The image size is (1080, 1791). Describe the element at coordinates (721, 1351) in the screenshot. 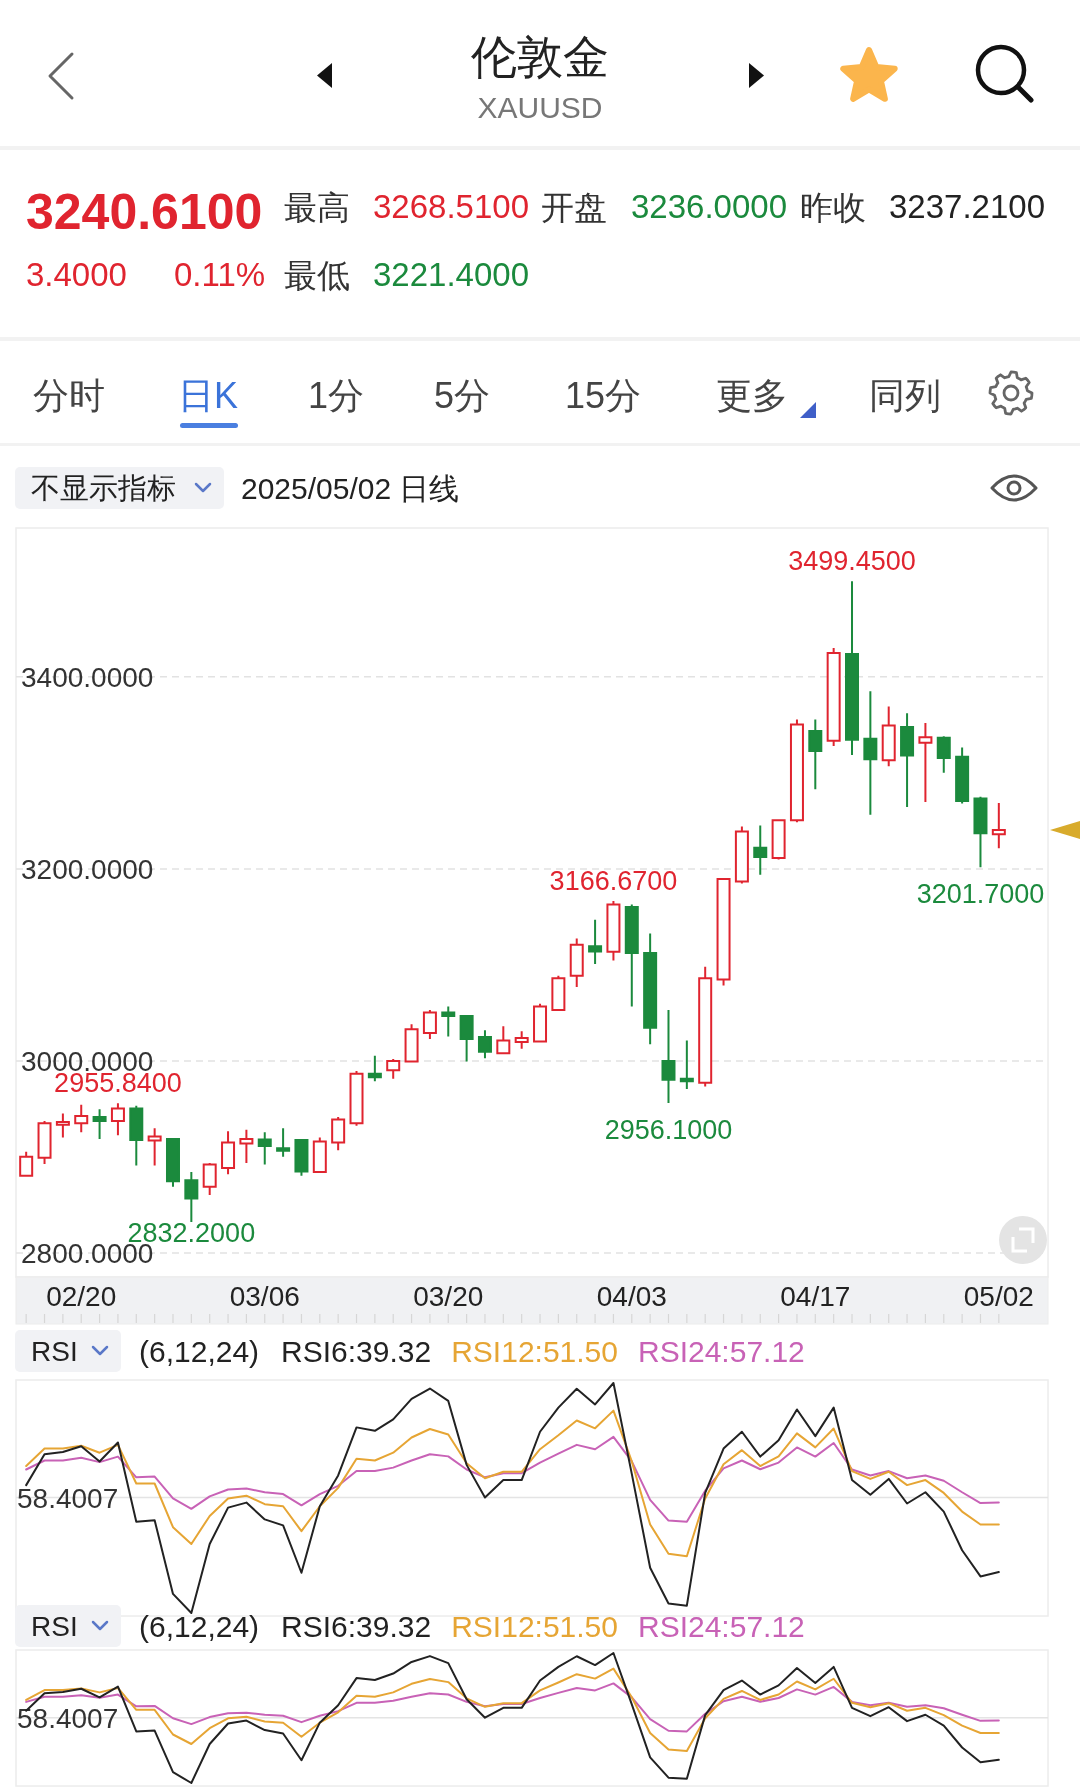

I see `text: RSI24:57.12` at that location.